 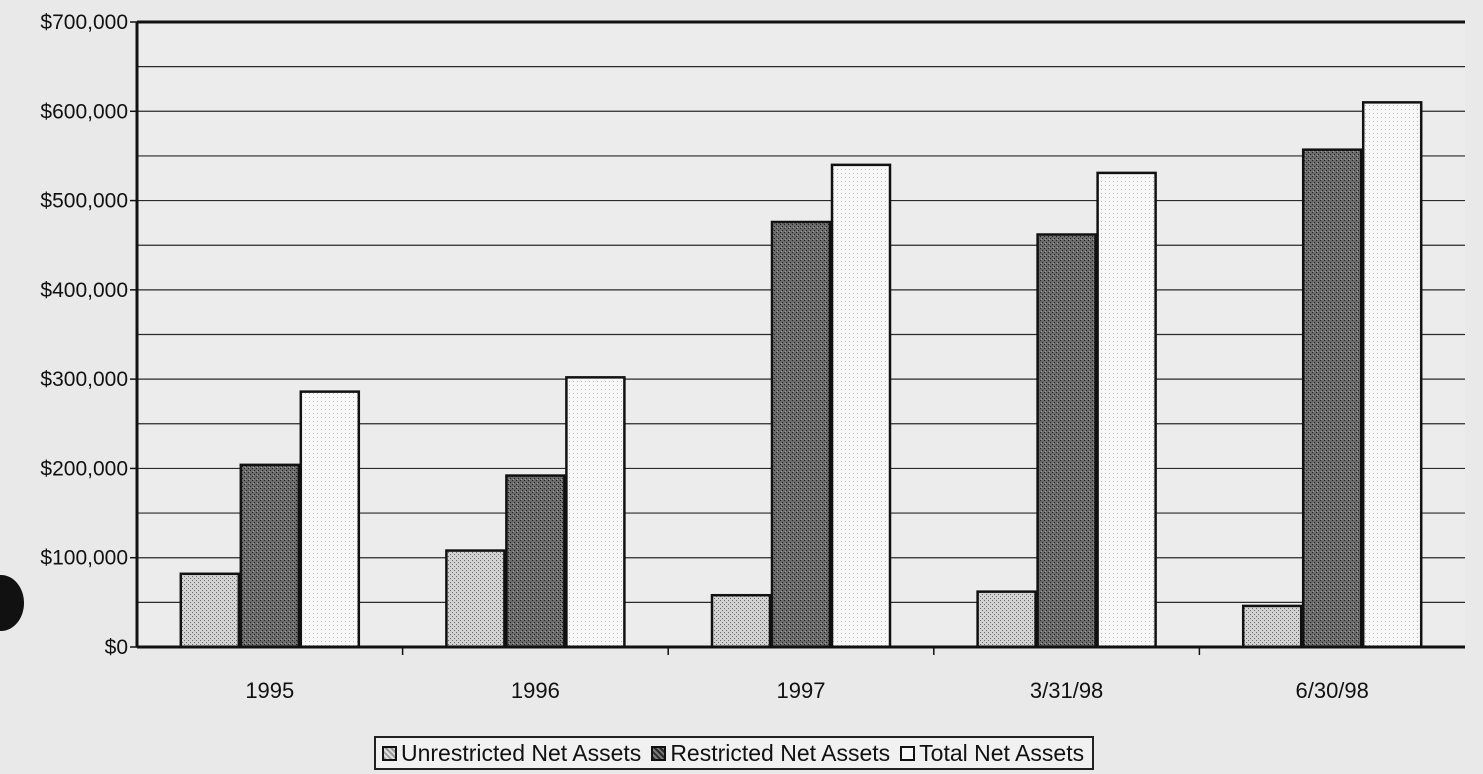 What do you see at coordinates (84, 468) in the screenshot?
I see `y-tick-label: $200,000` at bounding box center [84, 468].